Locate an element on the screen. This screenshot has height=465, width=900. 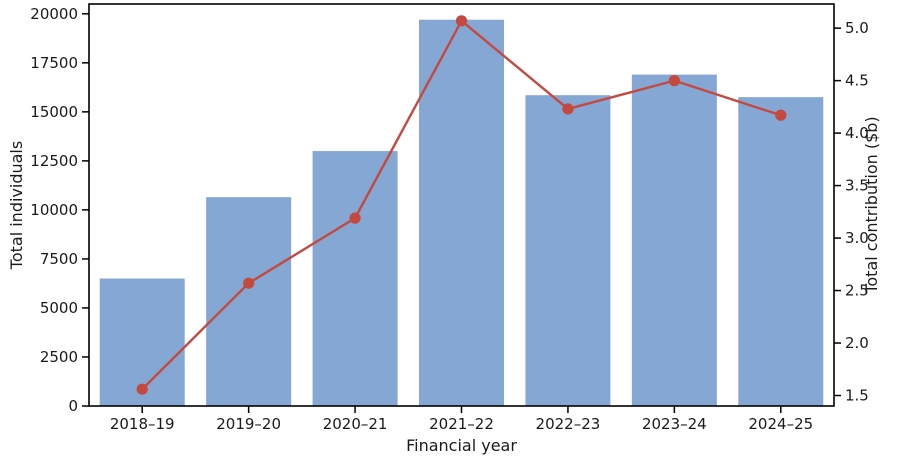
x-tick-label: 2020–21 is located at coordinates (355, 424).